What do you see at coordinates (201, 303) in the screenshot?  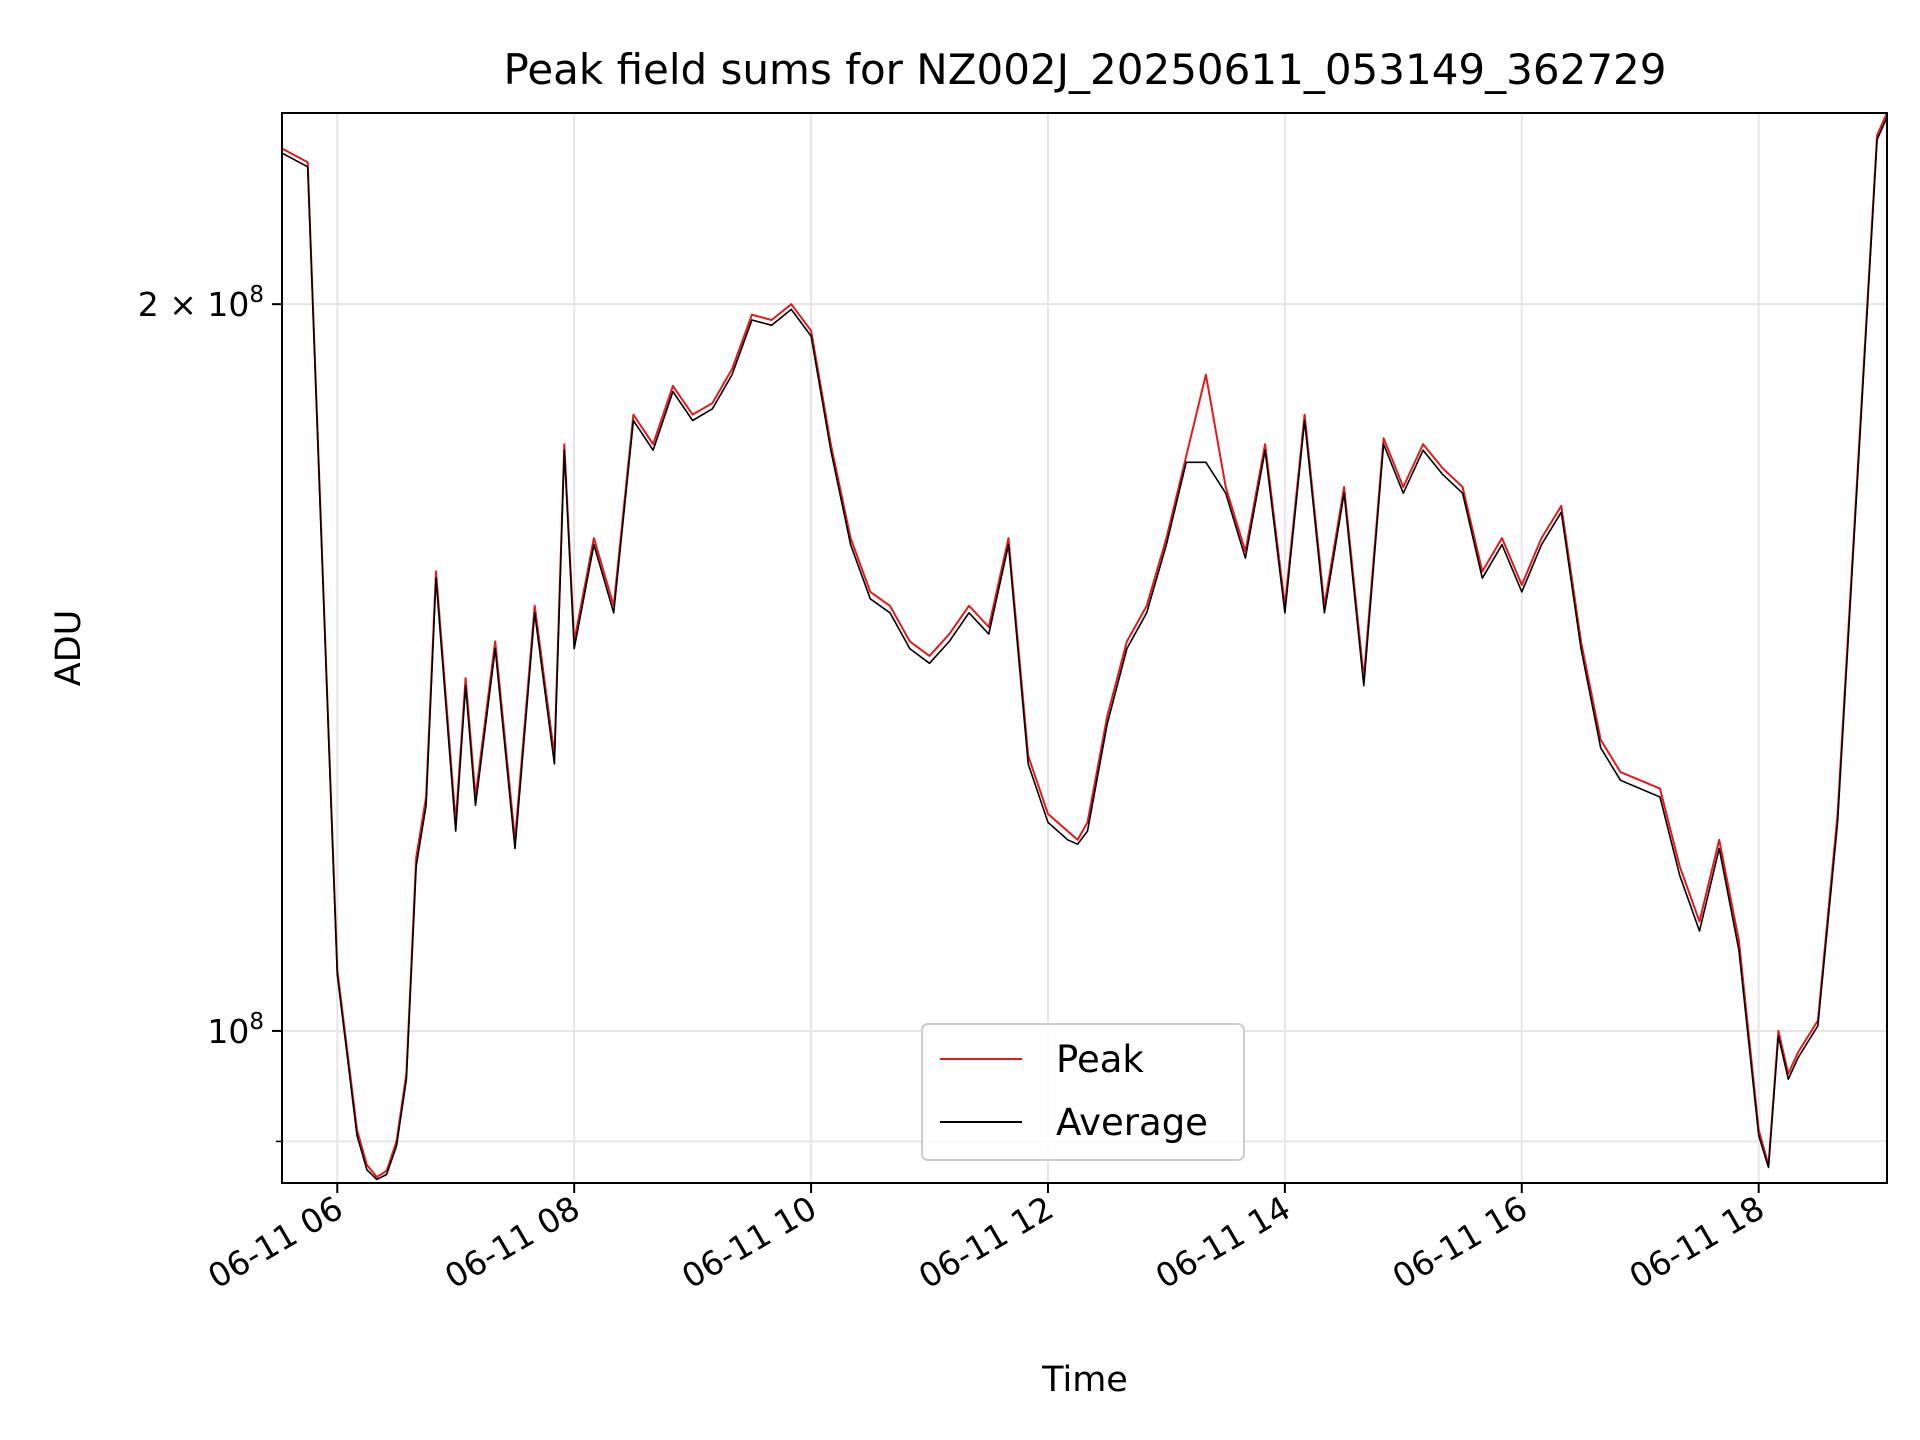 I see `y-tick-label: 2 × 108` at bounding box center [201, 303].